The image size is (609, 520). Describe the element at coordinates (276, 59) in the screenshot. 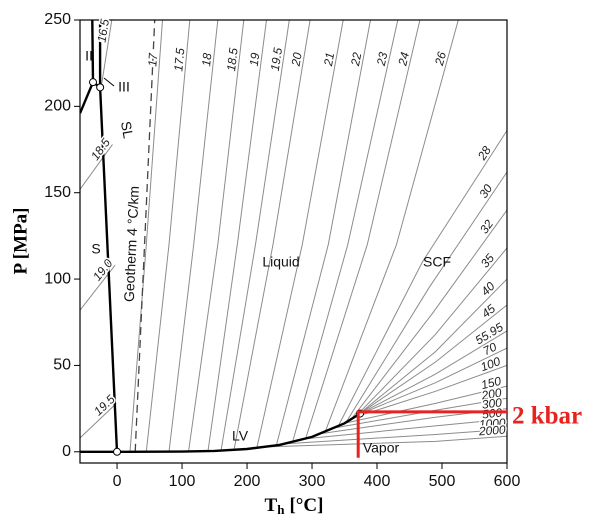

I see `isochore-label: 19.5` at that location.